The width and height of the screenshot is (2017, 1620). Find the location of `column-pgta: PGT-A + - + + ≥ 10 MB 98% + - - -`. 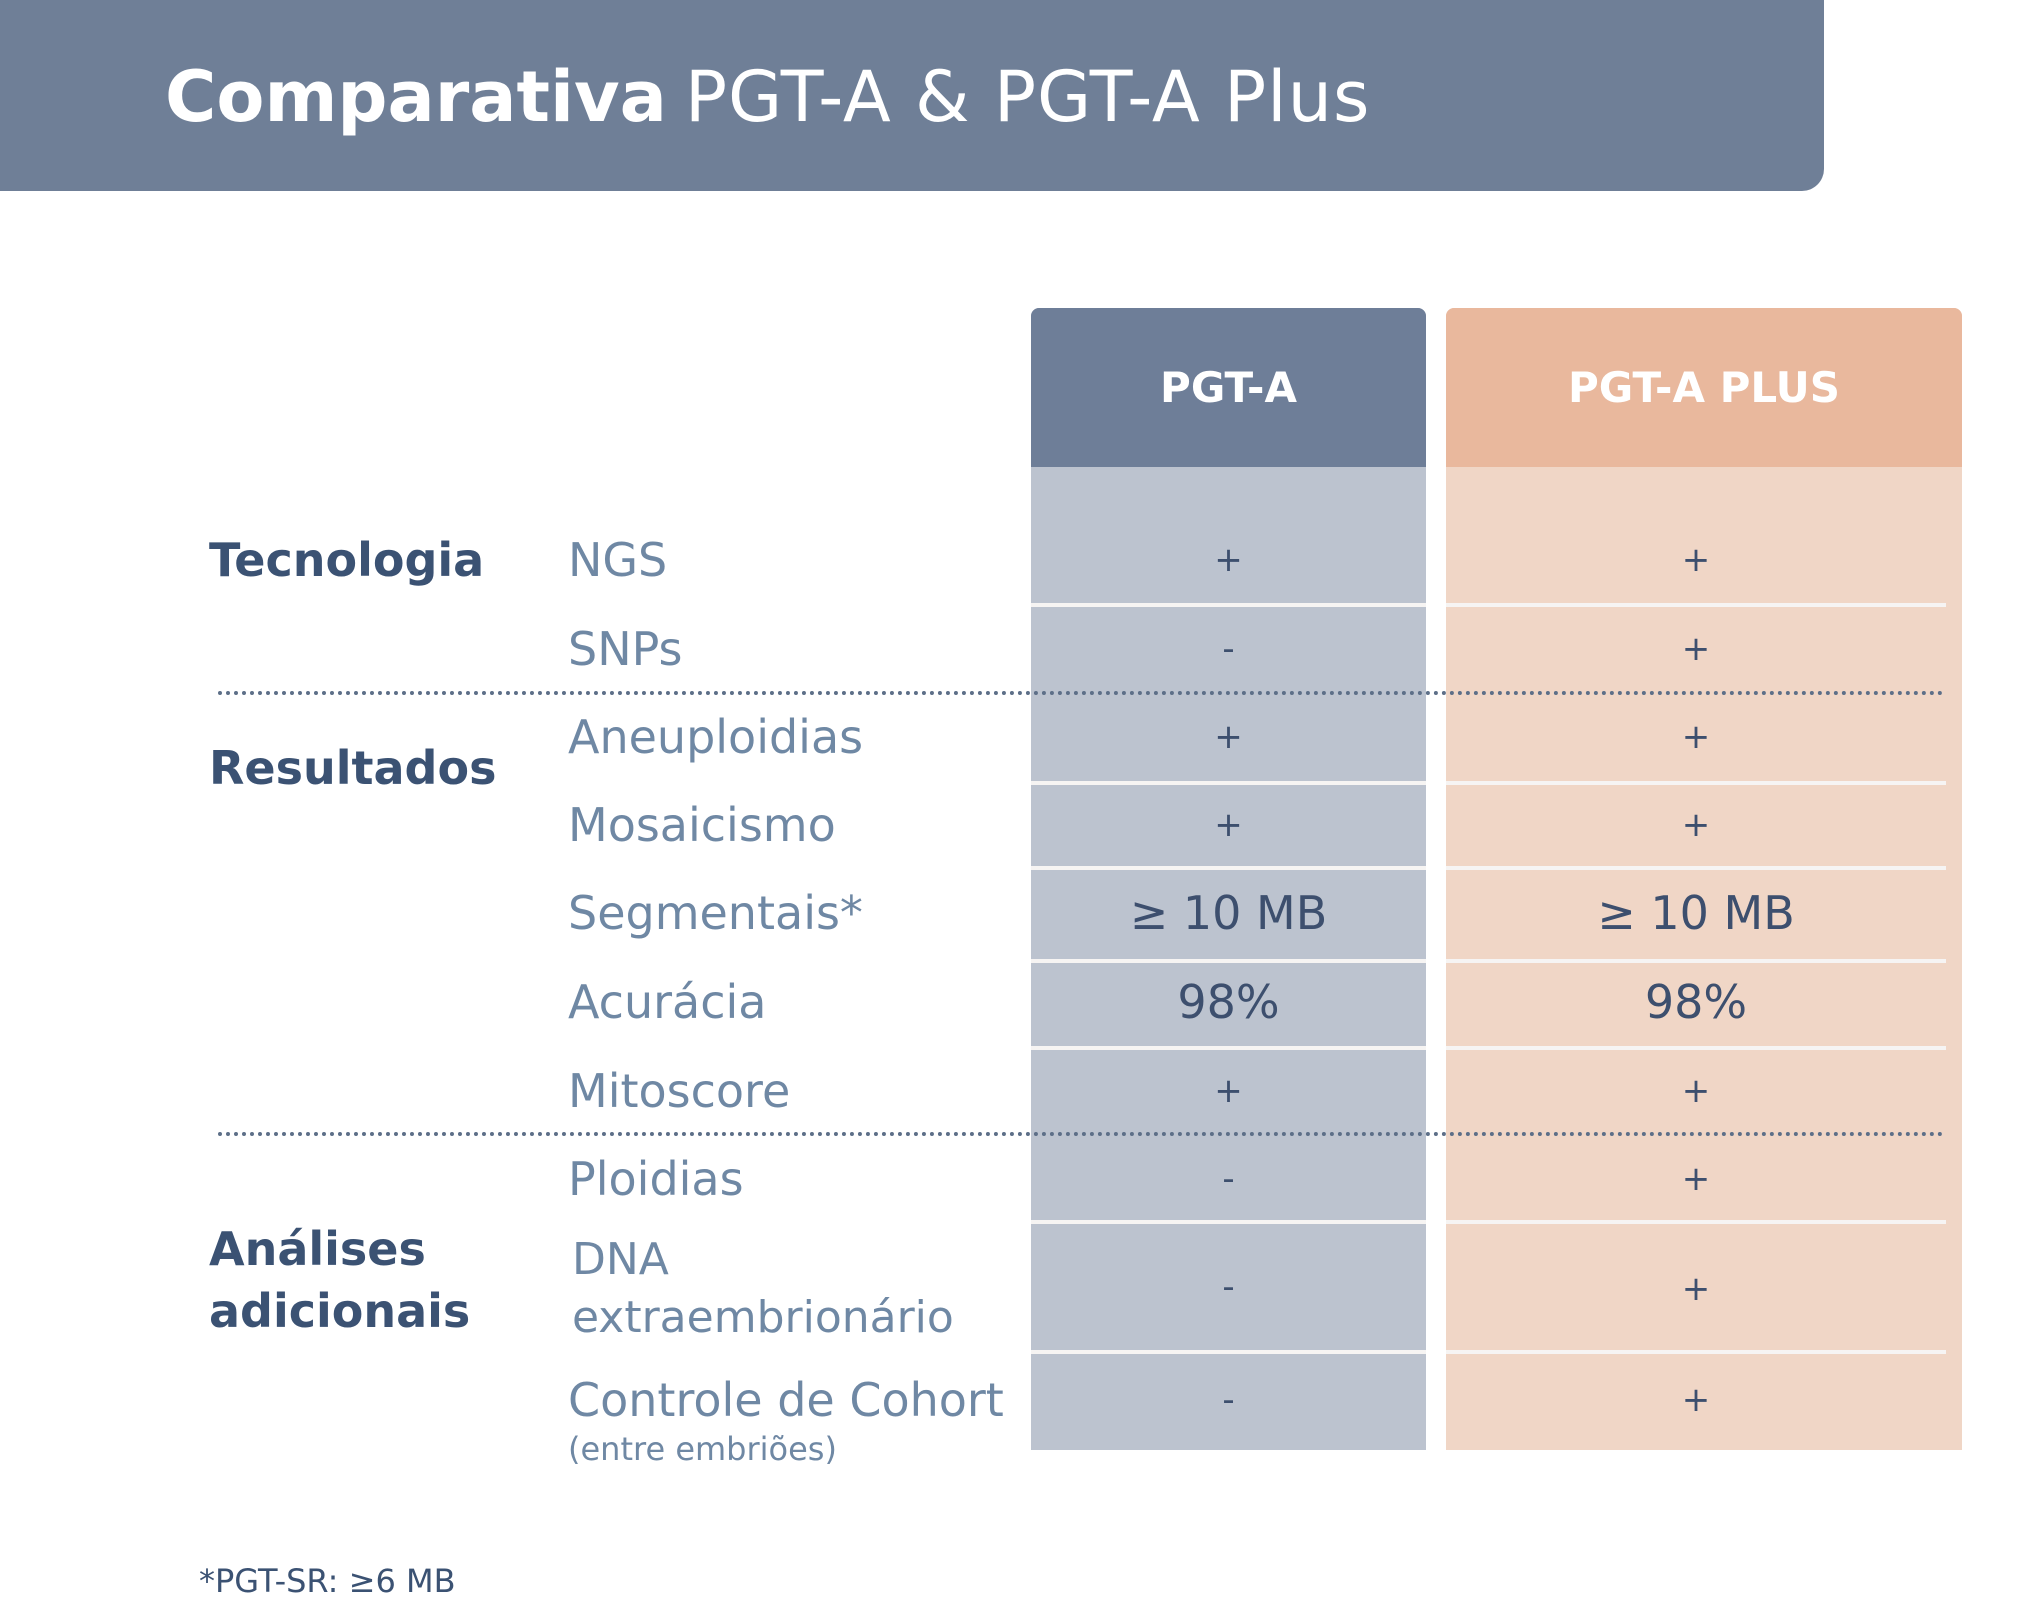

column-pgta: PGT-A + - + + ≥ 10 MB 98% + - - - is located at coordinates (1228, 879).